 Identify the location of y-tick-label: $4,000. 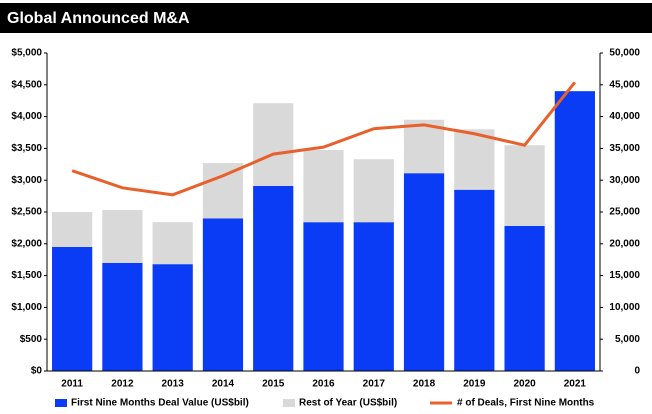
(26, 116).